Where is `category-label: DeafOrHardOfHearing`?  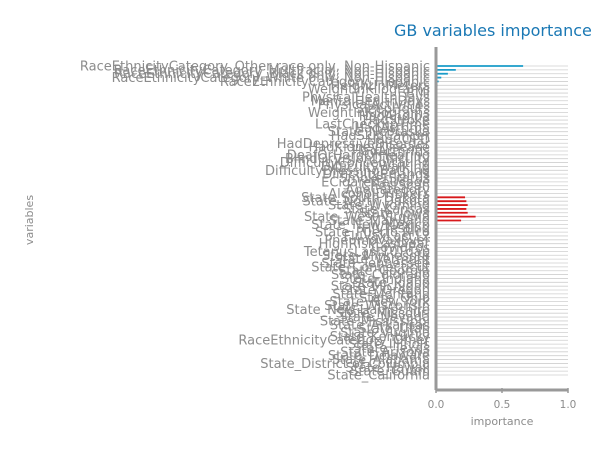
category-label: DeafOrHardOfHearing is located at coordinates (358, 155).